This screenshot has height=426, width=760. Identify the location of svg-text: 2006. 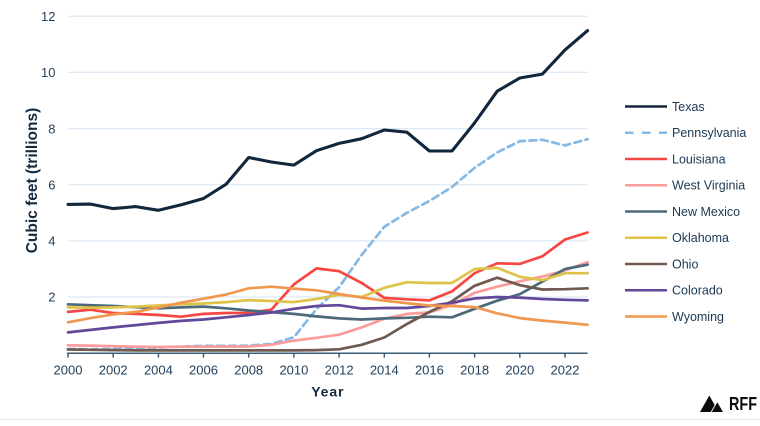
(203, 370).